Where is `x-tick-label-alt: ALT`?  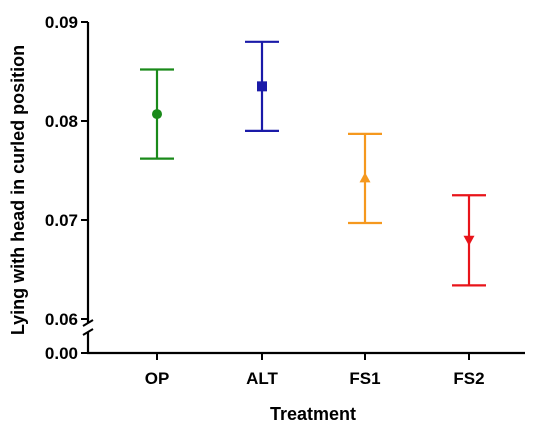
x-tick-label-alt: ALT is located at coordinates (262, 378).